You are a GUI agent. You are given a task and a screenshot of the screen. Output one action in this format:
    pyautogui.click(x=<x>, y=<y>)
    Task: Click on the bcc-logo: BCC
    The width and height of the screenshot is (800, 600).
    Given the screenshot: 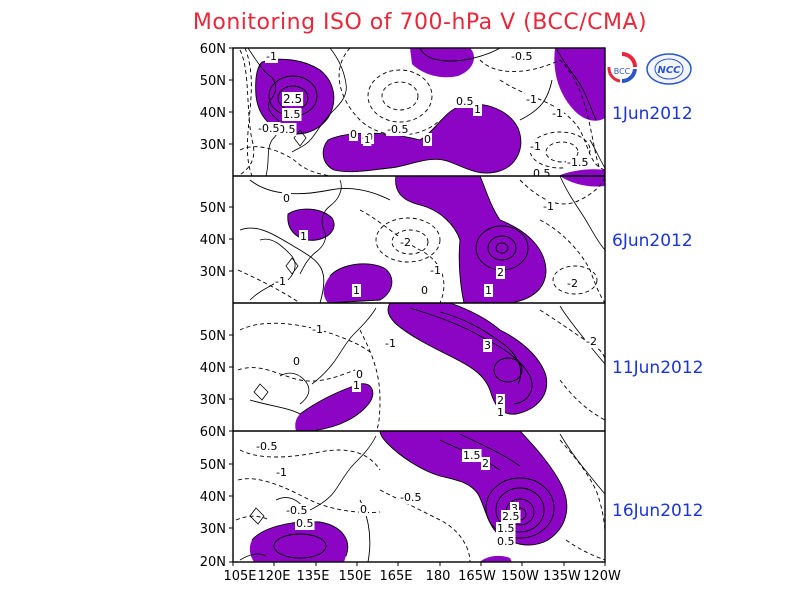 What is the action you would take?
    pyautogui.click(x=622, y=68)
    